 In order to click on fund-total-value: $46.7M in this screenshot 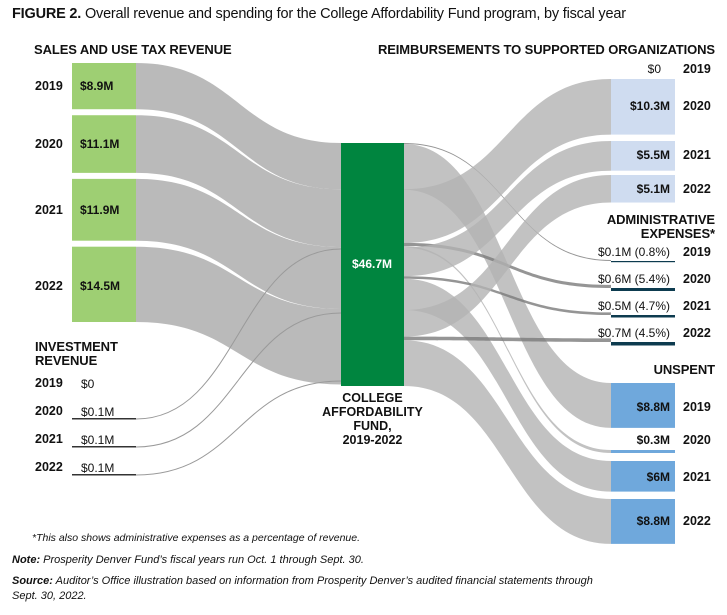, I will do `click(372, 264)`.